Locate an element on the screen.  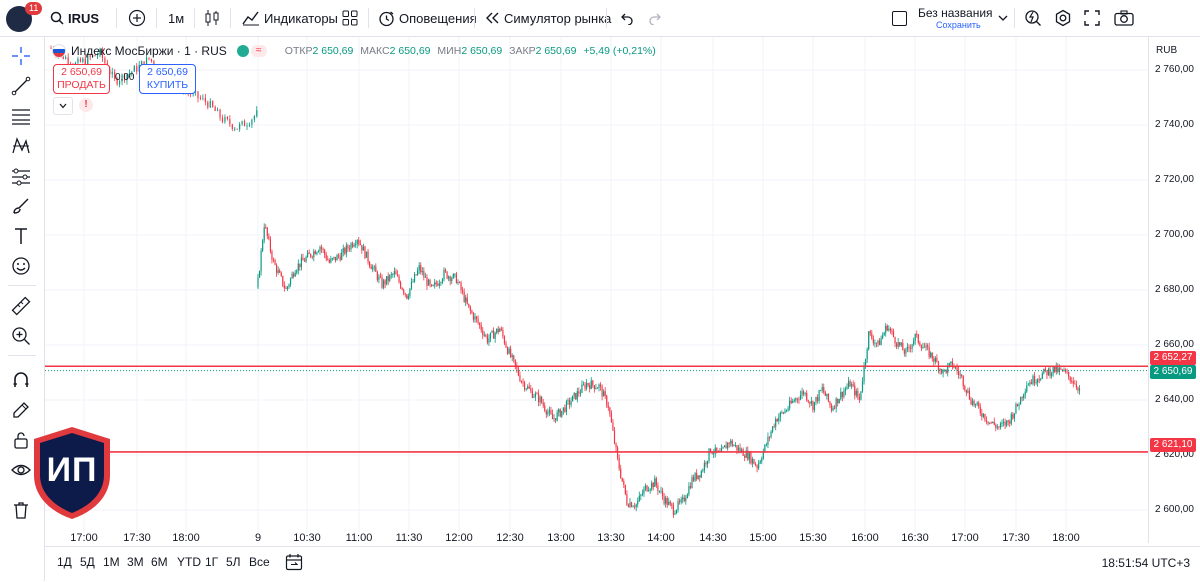
redo-button is located at coordinates (656, 18).